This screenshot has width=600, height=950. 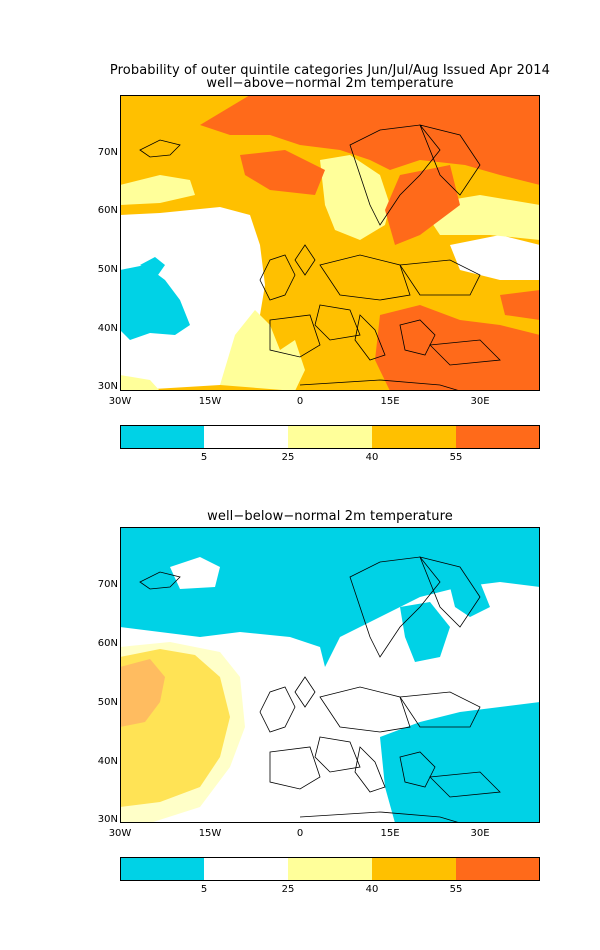 I want to click on panel1-ytick-50n: 50N, so click(x=107, y=269).